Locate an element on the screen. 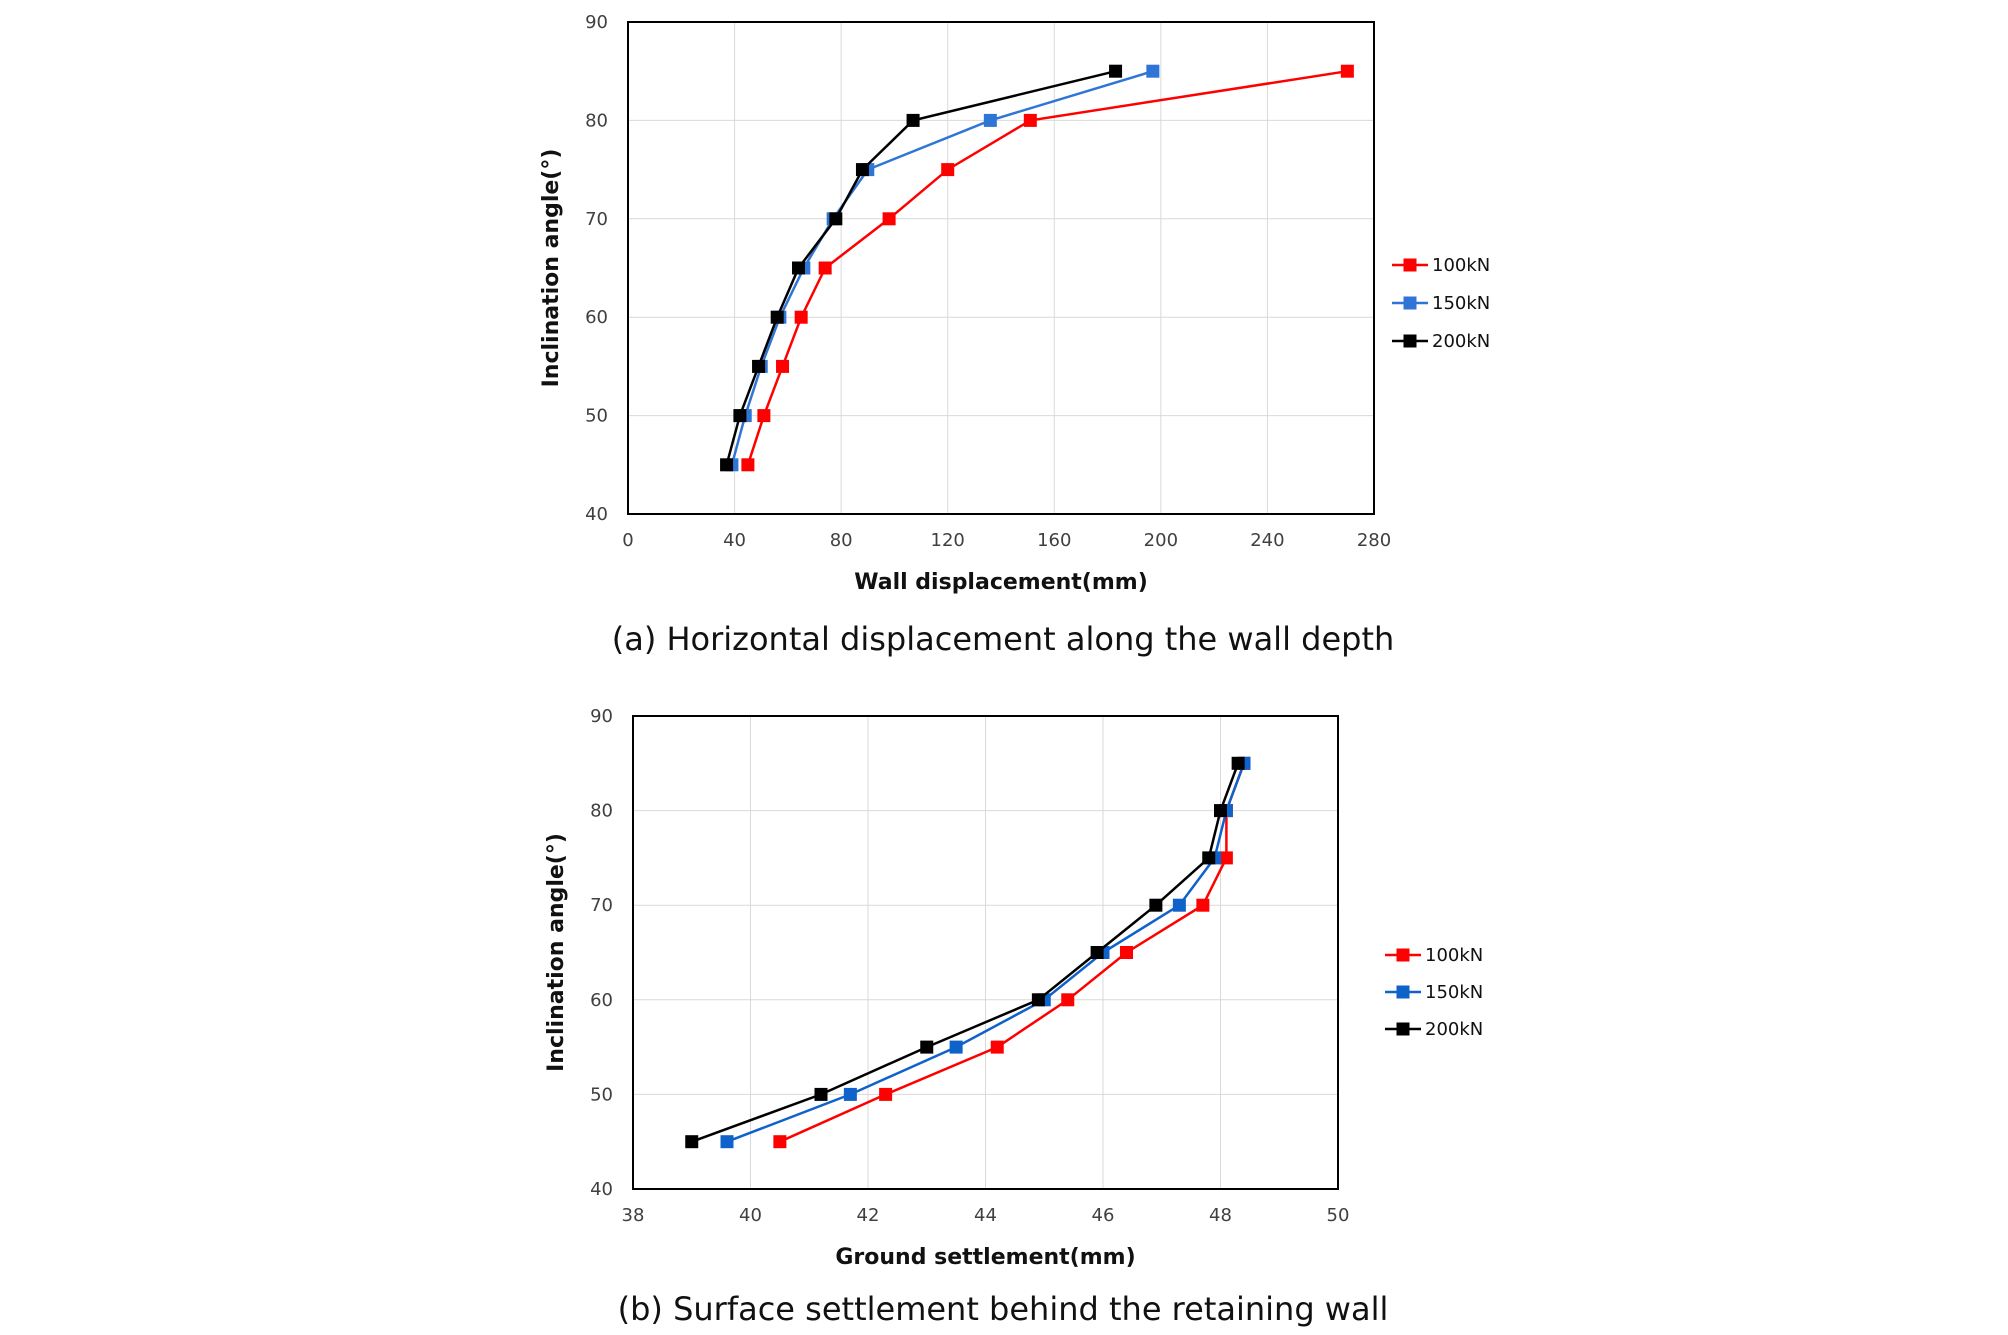 This screenshot has height=1335, width=2008. series-100kN is located at coordinates (1047, 268).